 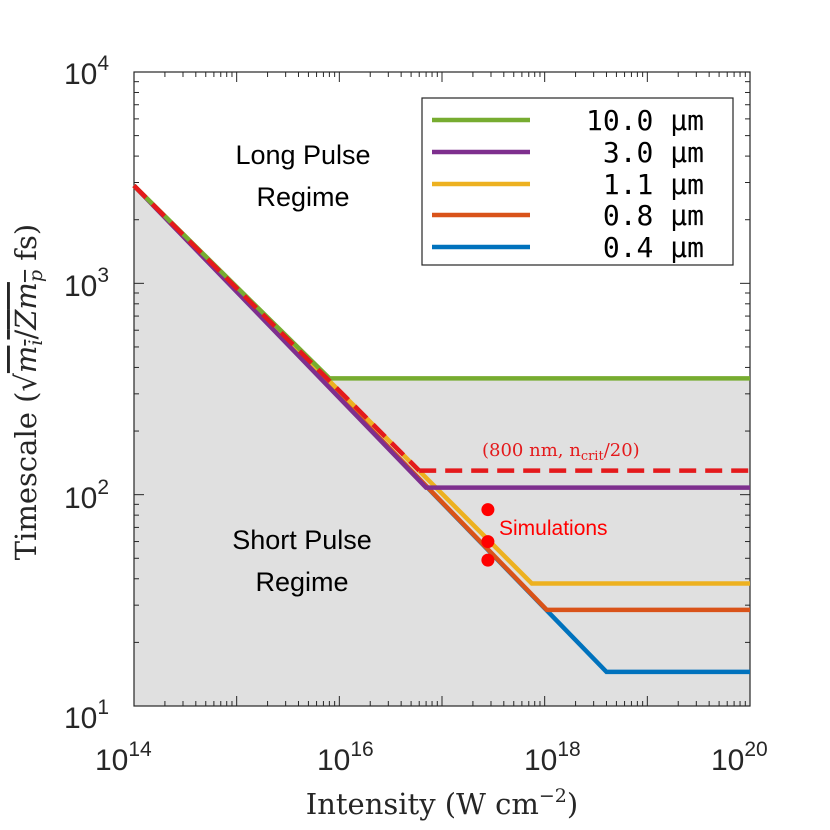 What do you see at coordinates (302, 197) in the screenshot?
I see `annotation-long-pulse-line2: Regime` at bounding box center [302, 197].